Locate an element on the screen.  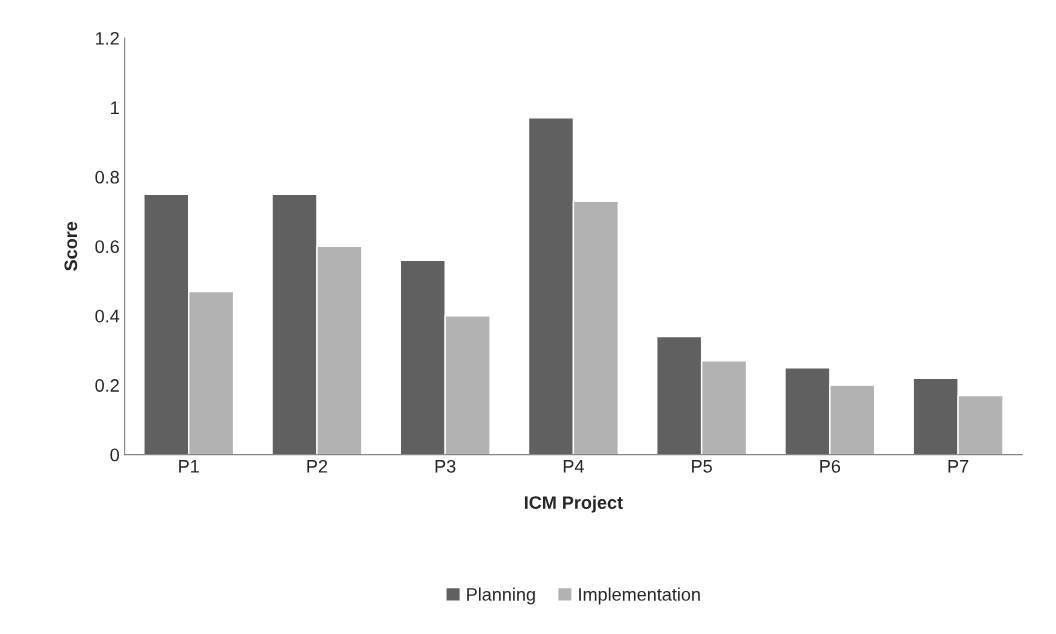
x-tick-label: P2 is located at coordinates (317, 466).